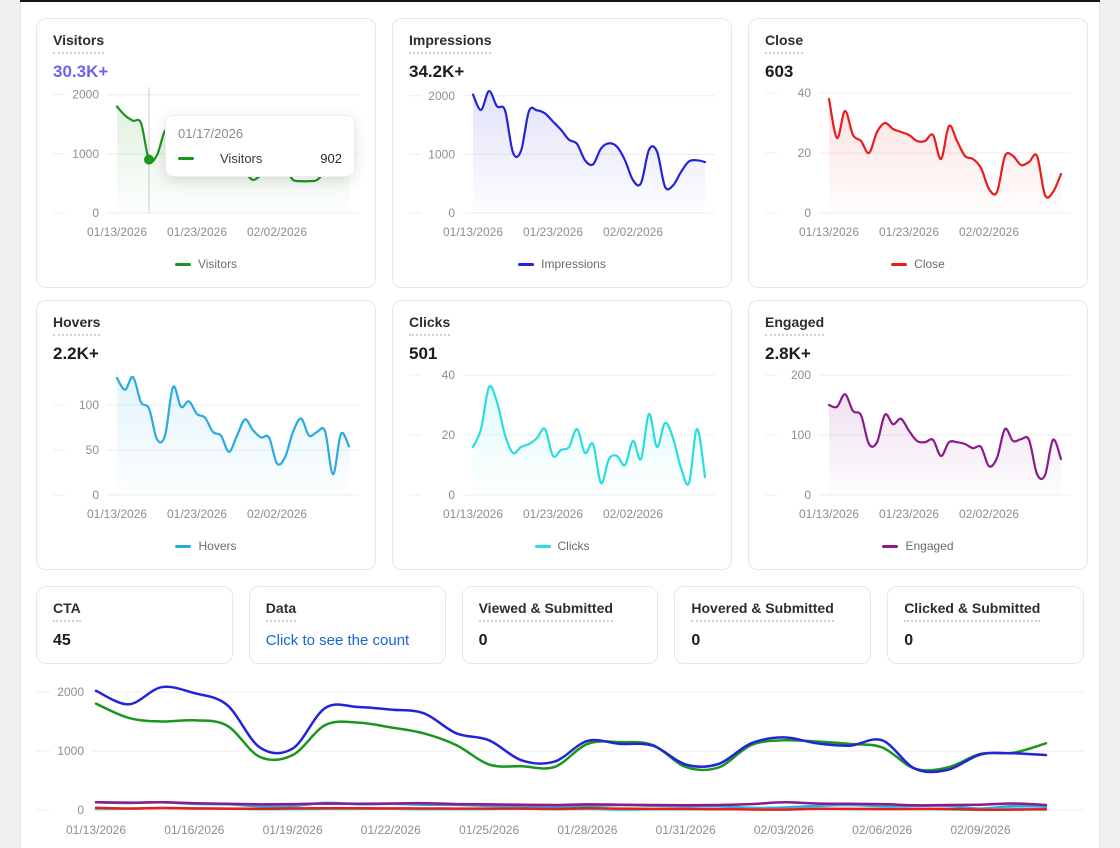  I want to click on left-gutter, so click(10, 424).